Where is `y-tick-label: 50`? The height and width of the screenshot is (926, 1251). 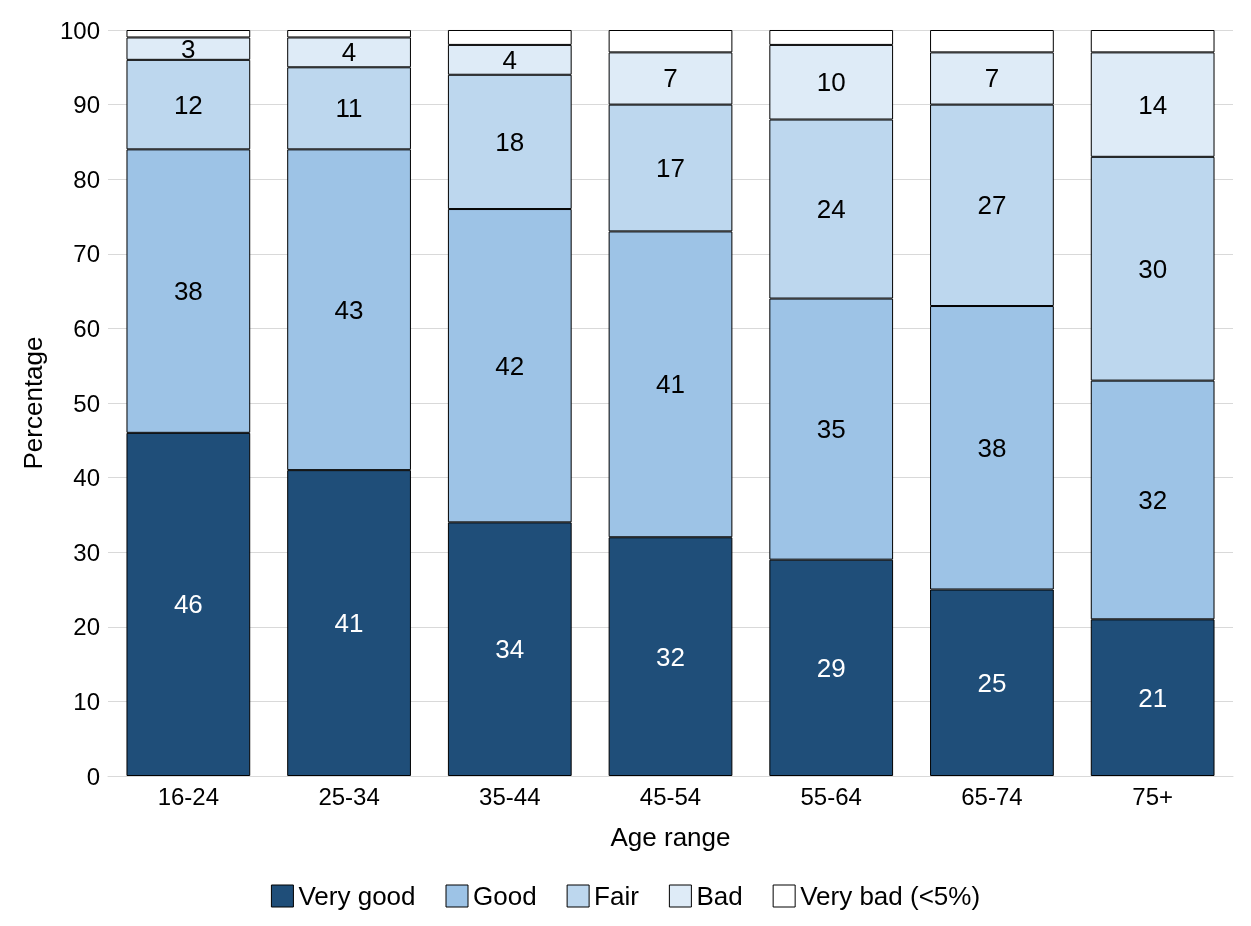
y-tick-label: 50 is located at coordinates (86, 403).